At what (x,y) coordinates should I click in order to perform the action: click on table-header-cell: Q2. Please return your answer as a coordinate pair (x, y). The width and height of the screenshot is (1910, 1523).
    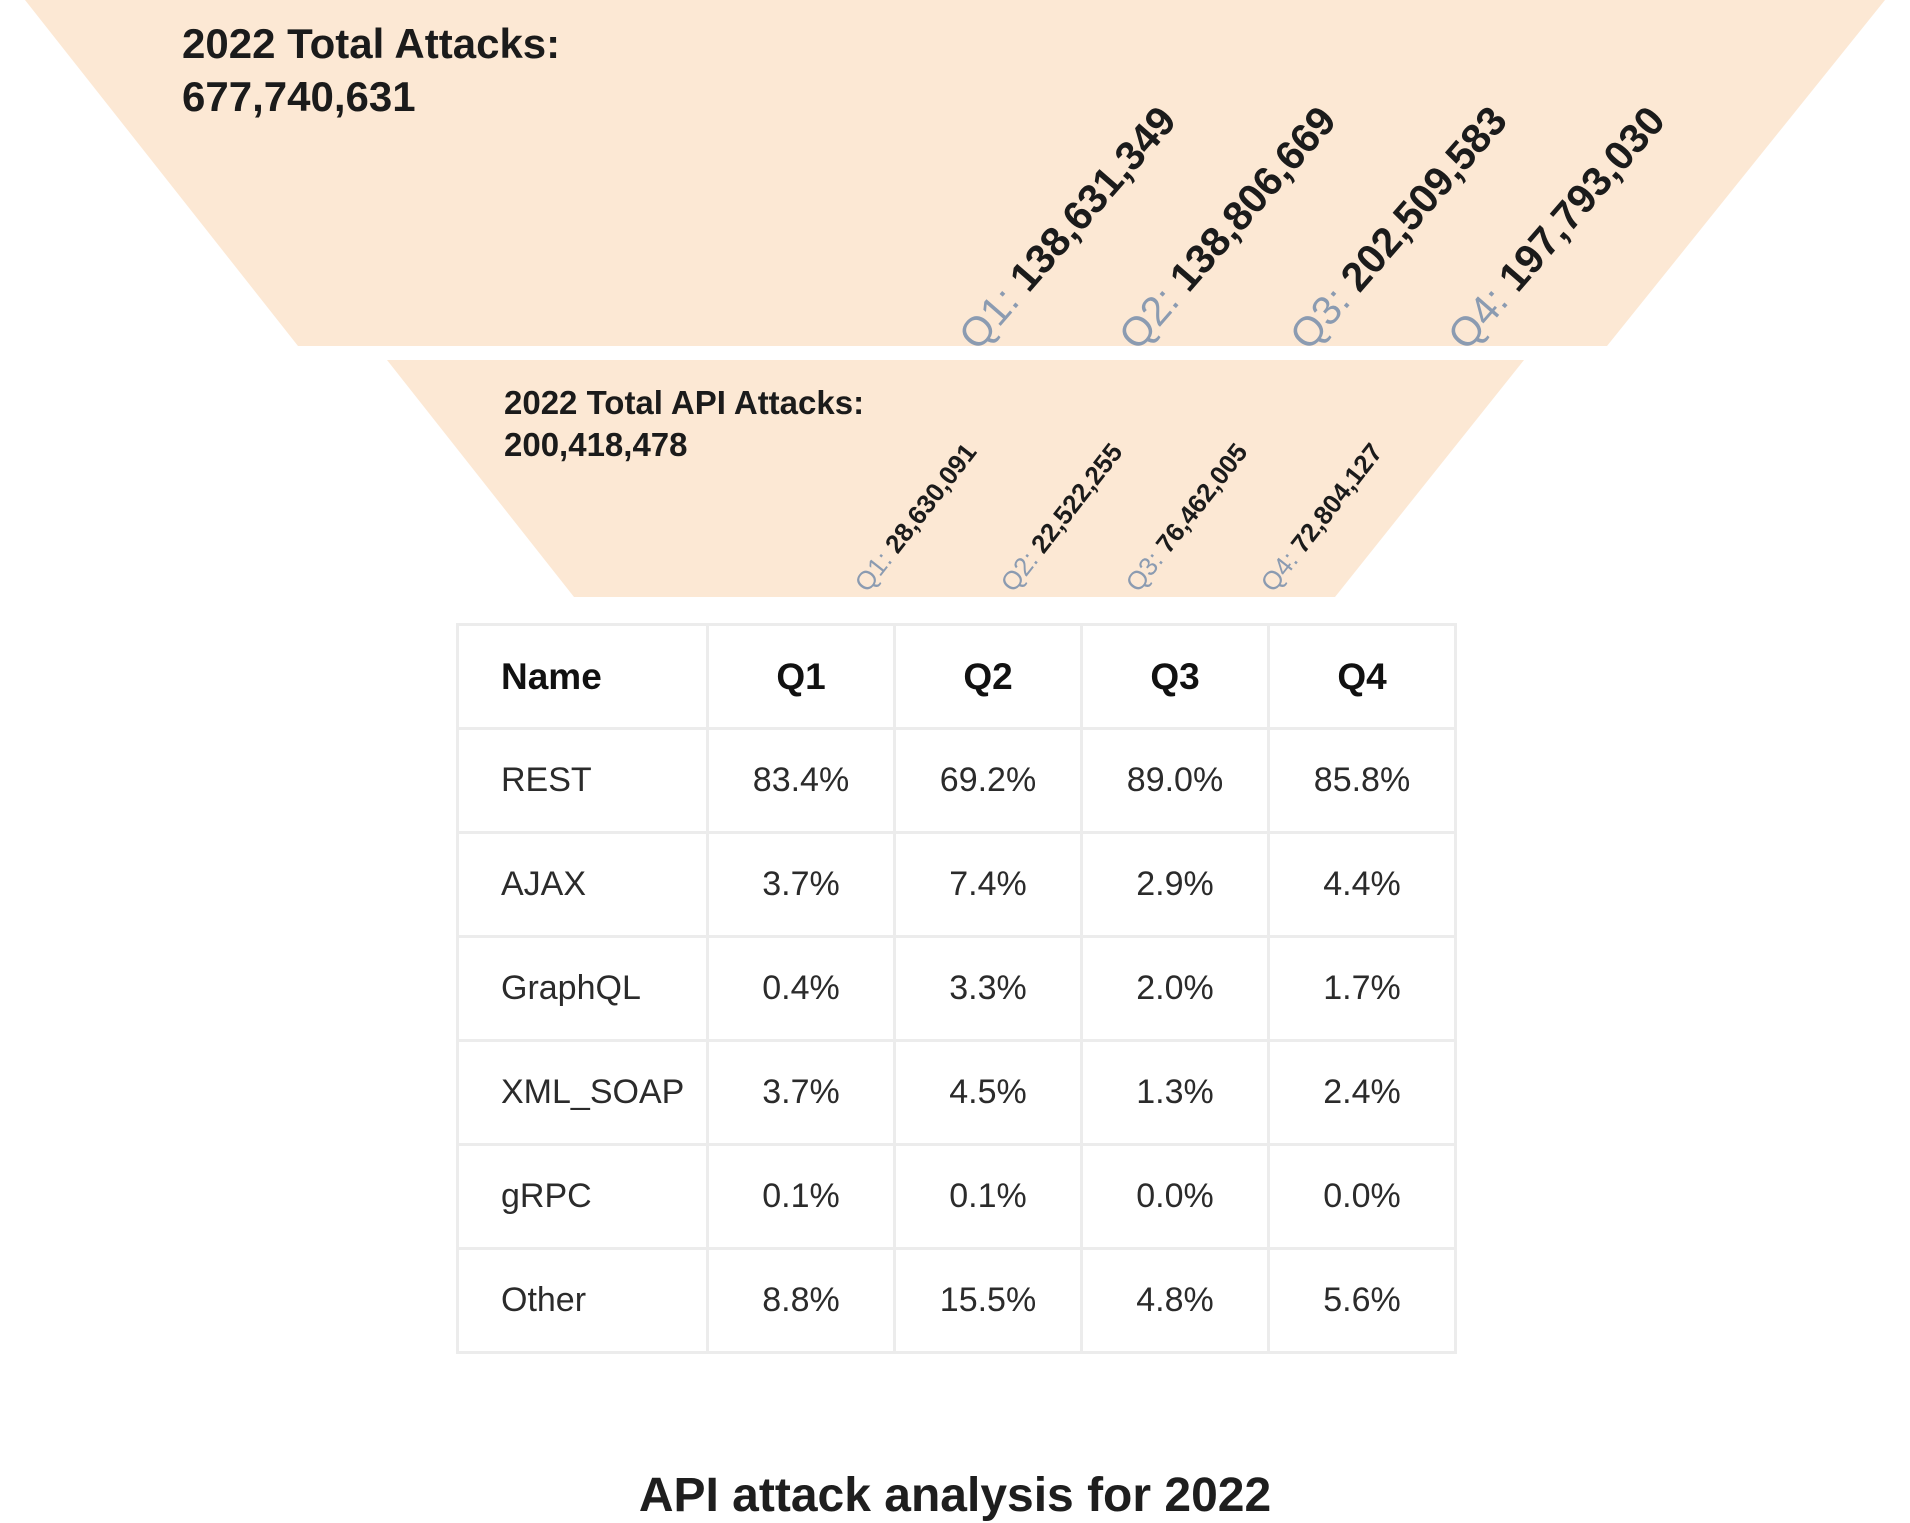
    Looking at the image, I should click on (988, 676).